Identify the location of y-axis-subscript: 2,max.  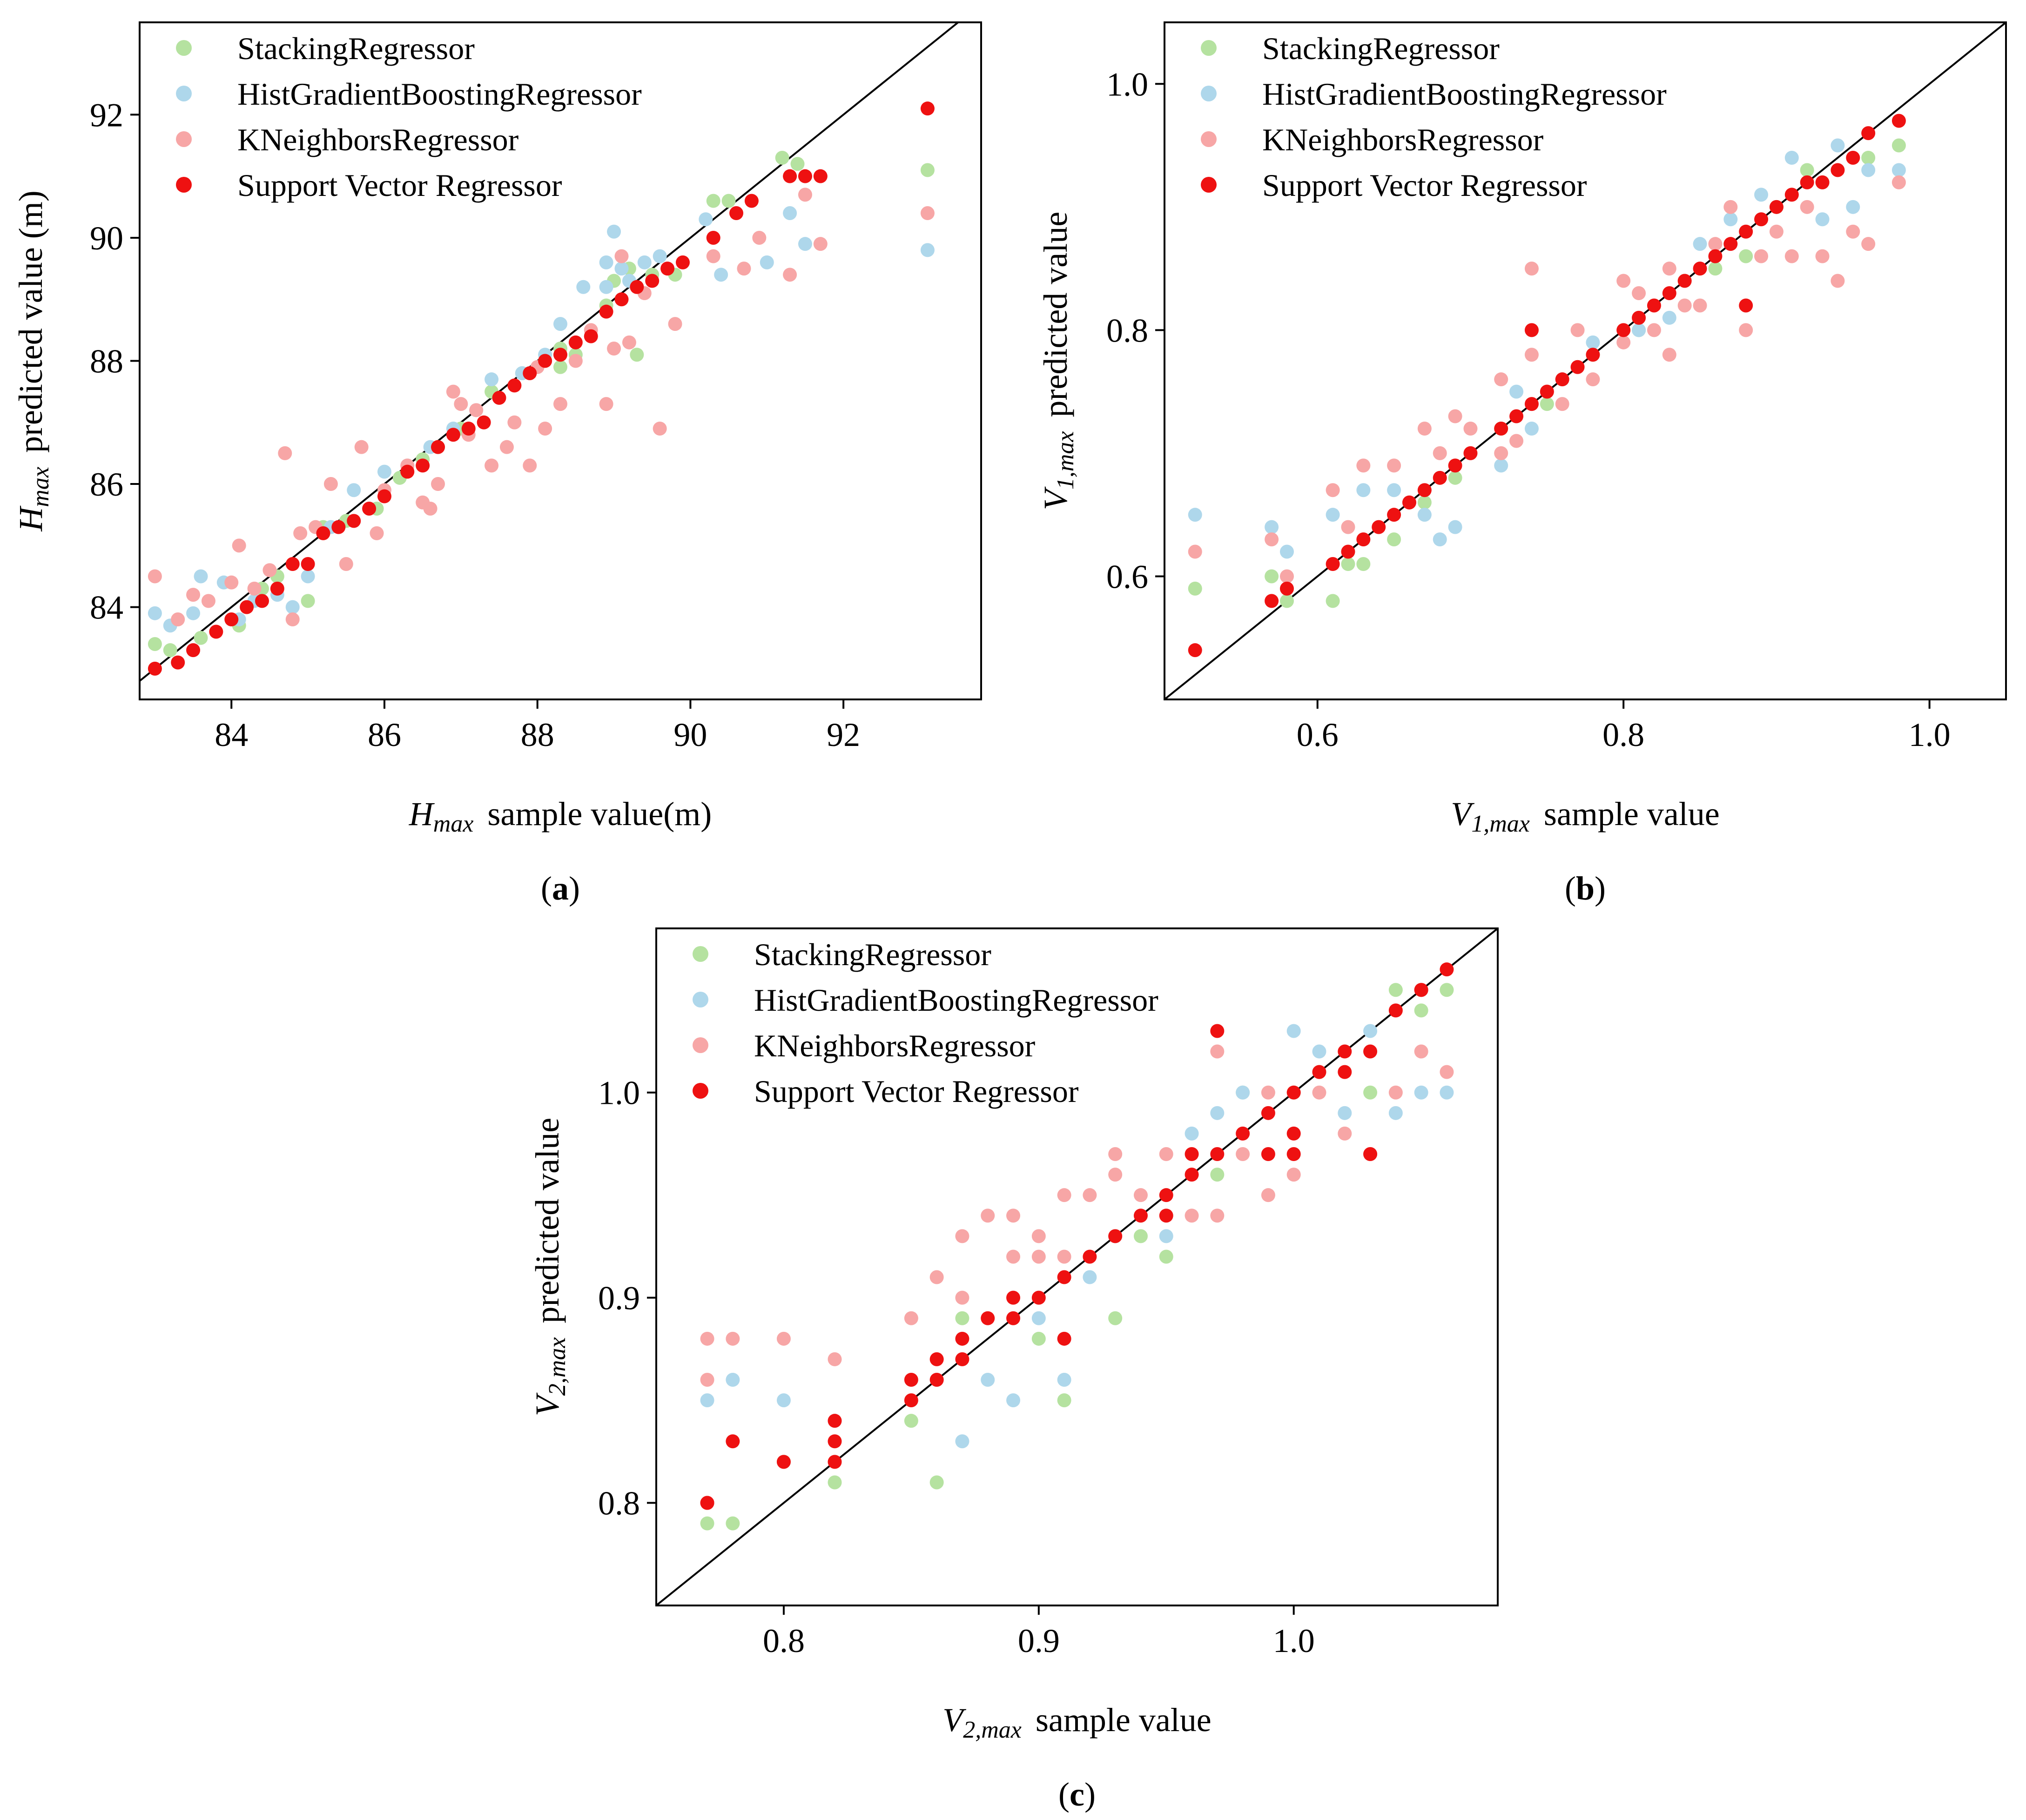
(557, 1366).